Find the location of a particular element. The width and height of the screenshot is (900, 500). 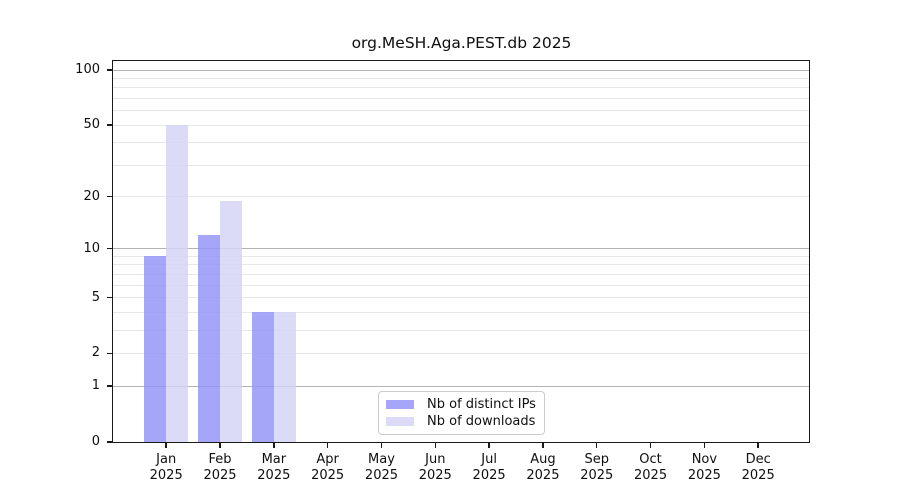

x-tick-month: Sep is located at coordinates (596, 459).